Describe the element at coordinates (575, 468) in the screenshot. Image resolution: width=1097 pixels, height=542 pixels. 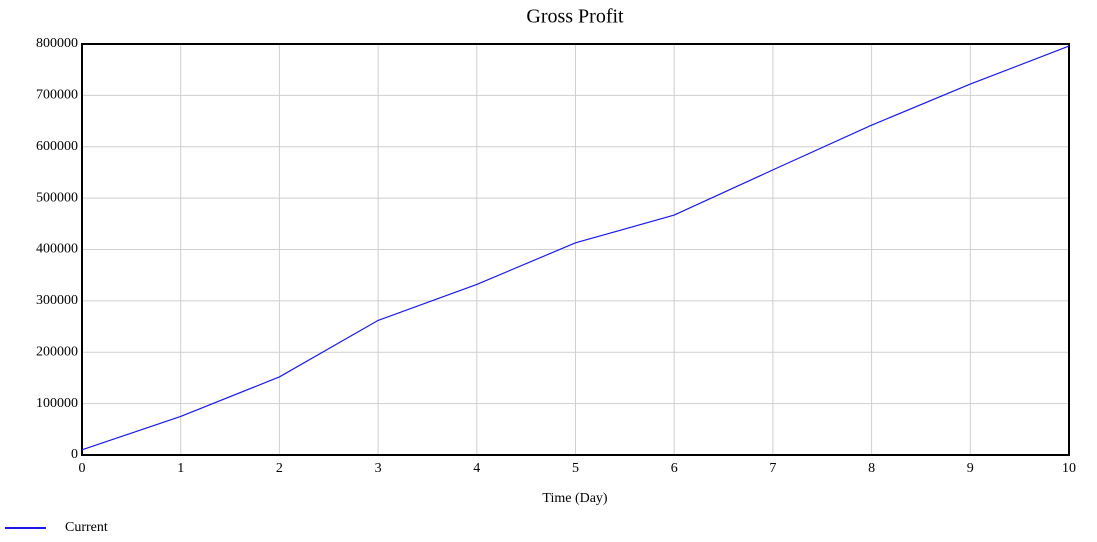
I see `x-tick-label: 5` at that location.